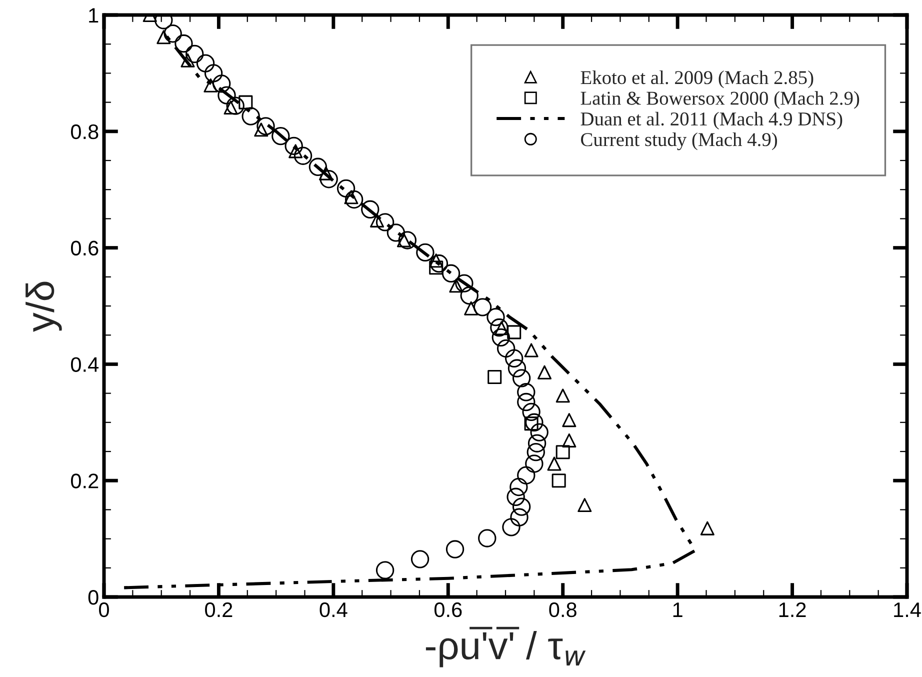 This screenshot has width=922, height=677. I want to click on x-tick-label: 1.4, so click(907, 609).